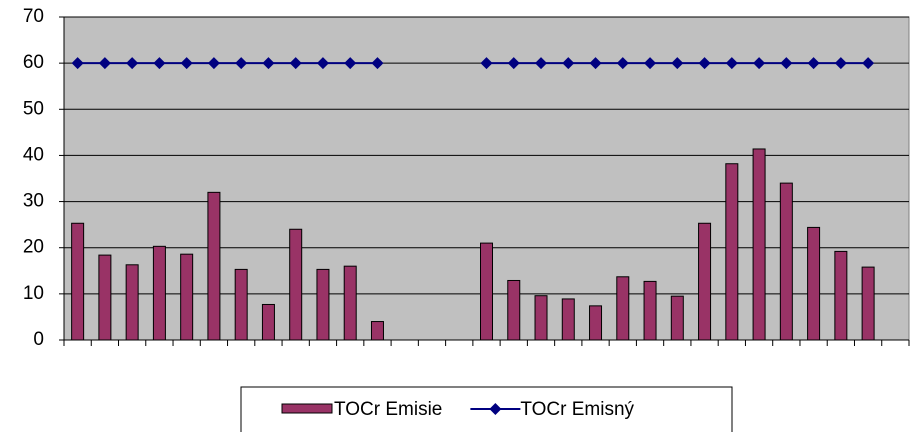 Image resolution: width=911 pixels, height=437 pixels. What do you see at coordinates (495, 409) in the screenshot?
I see `legend-marker` at bounding box center [495, 409].